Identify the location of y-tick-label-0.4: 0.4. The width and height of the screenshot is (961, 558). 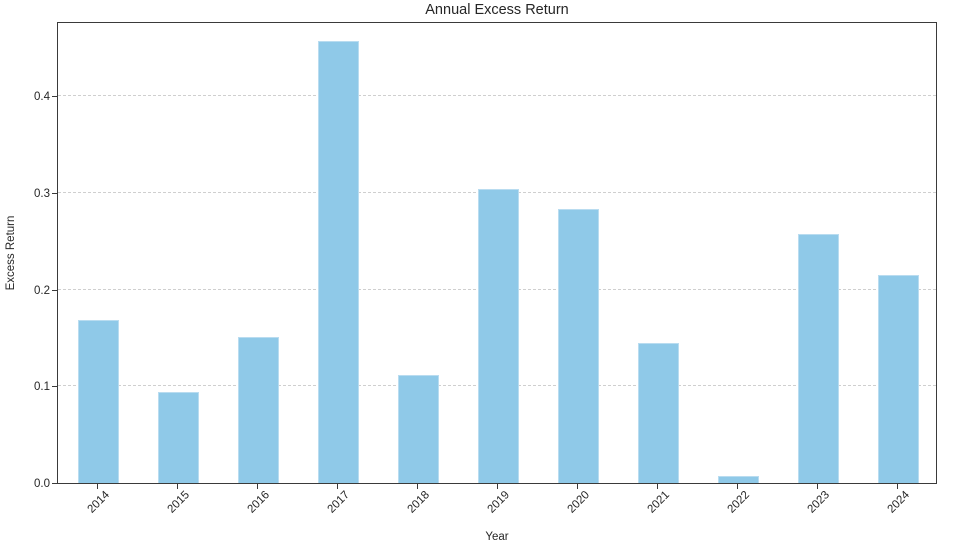
(42, 97).